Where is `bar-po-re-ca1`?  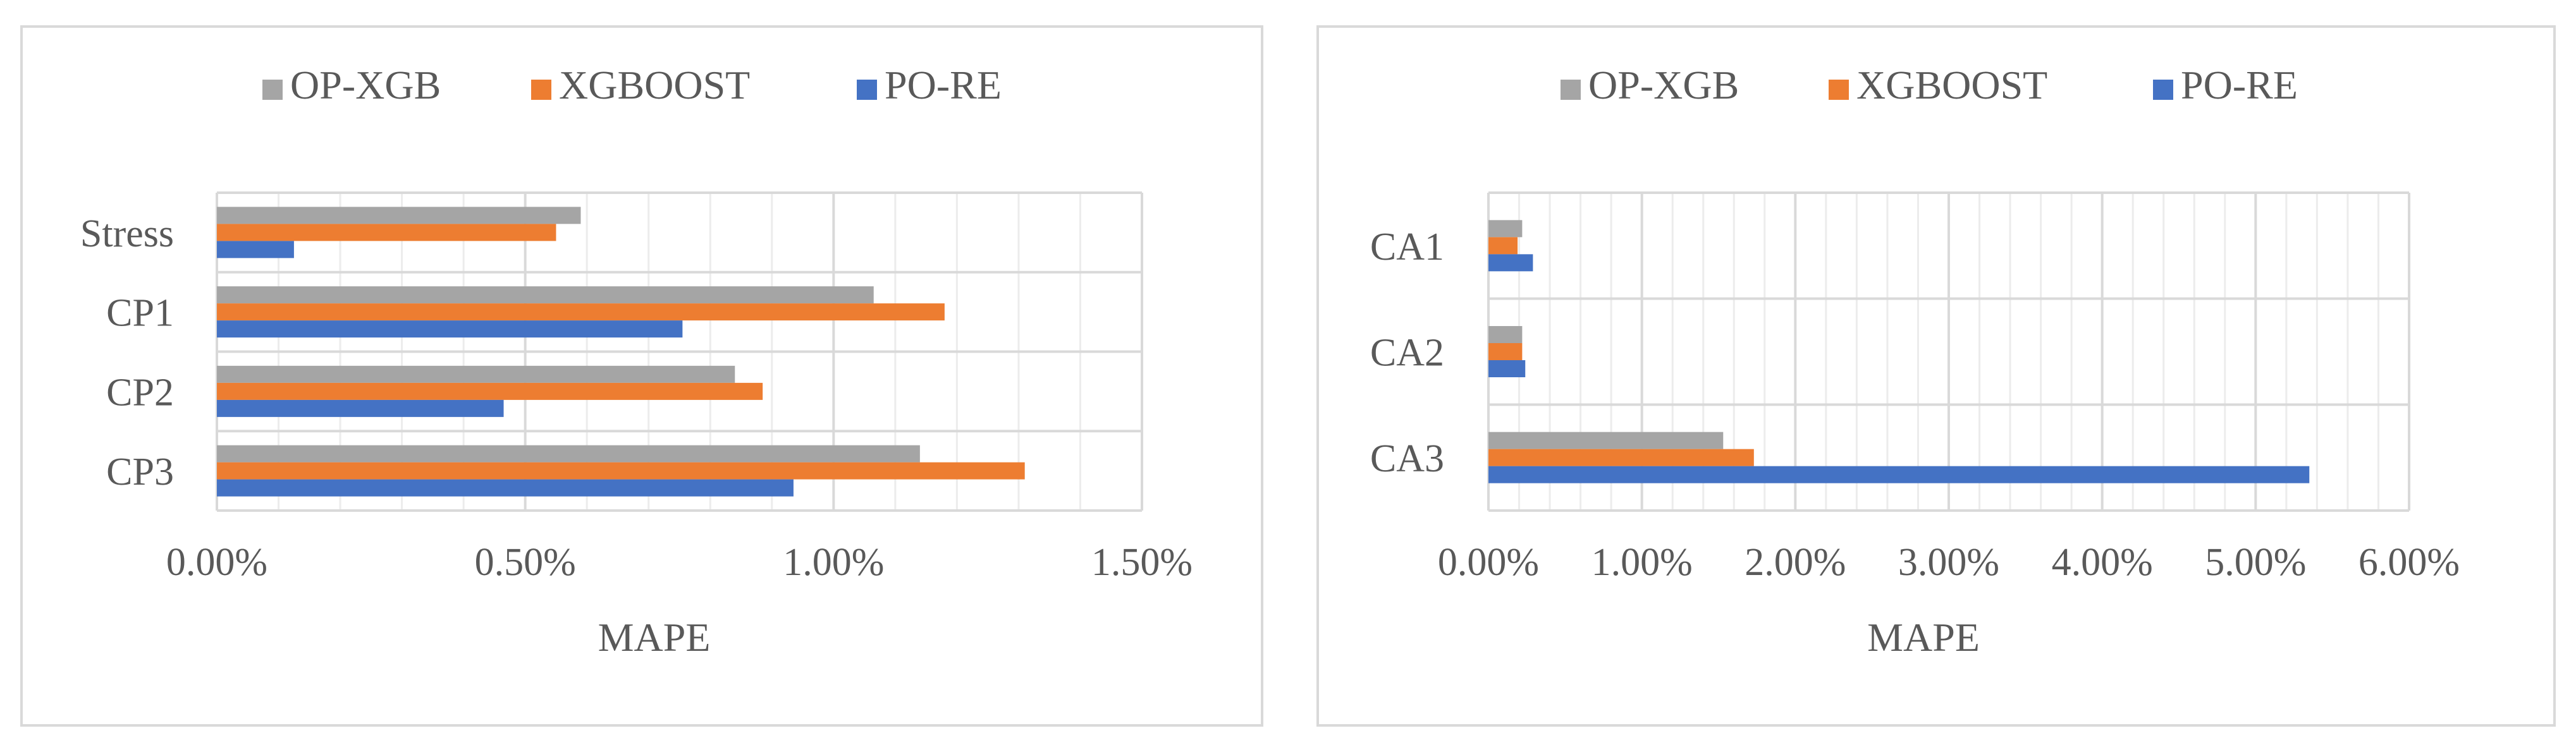
bar-po-re-ca1 is located at coordinates (1510, 263).